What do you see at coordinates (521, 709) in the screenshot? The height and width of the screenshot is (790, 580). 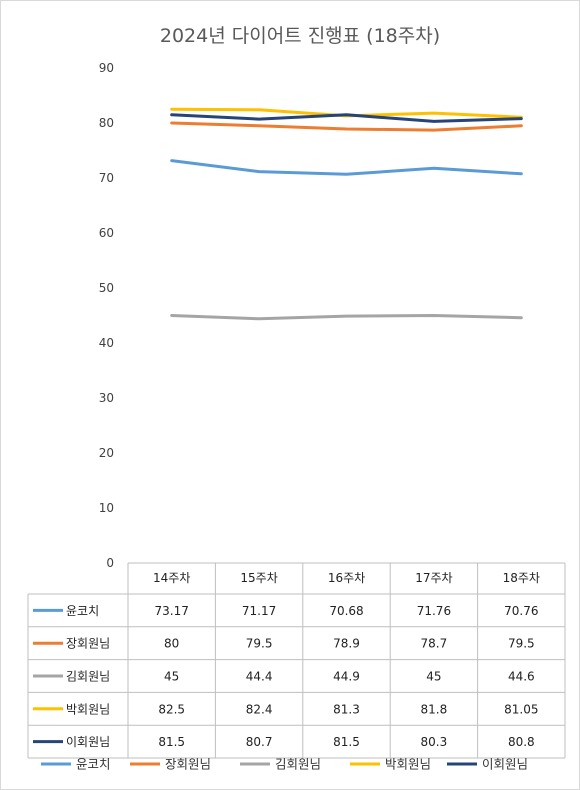 I see `table-cell-value: 81.05` at bounding box center [521, 709].